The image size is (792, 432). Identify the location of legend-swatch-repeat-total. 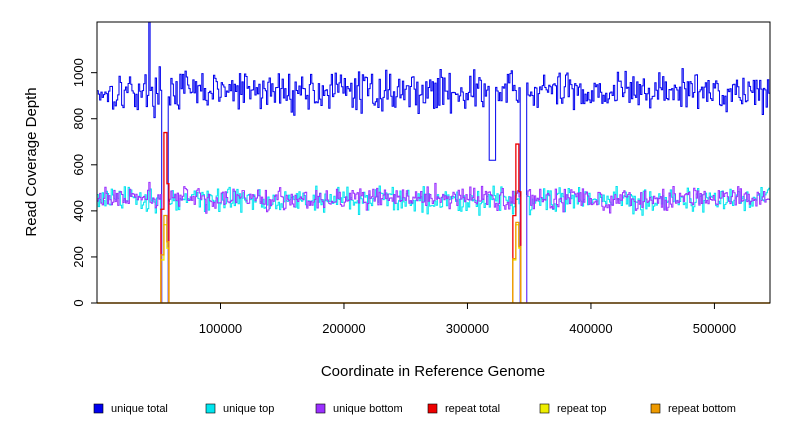
(432, 408).